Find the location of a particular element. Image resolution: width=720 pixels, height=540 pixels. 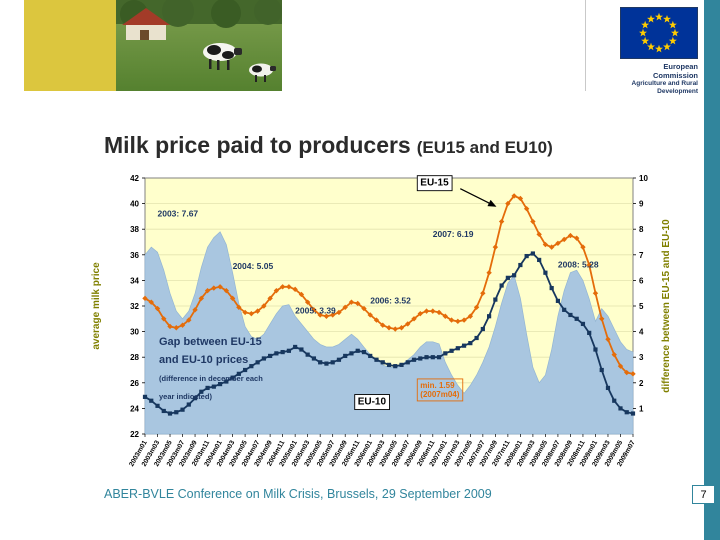

header-divider is located at coordinates (585, 45).